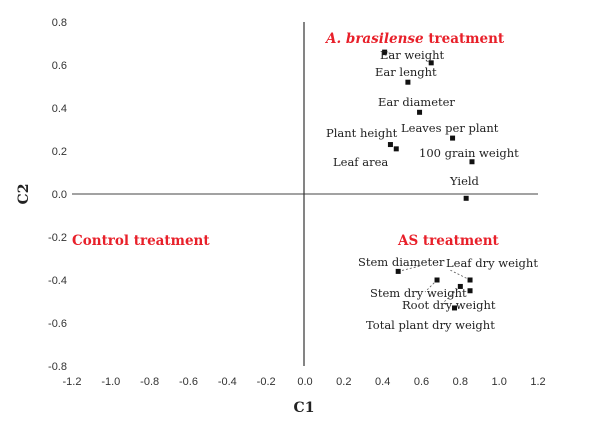  What do you see at coordinates (188, 382) in the screenshot?
I see `x-tick-label: -0.6` at bounding box center [188, 382].